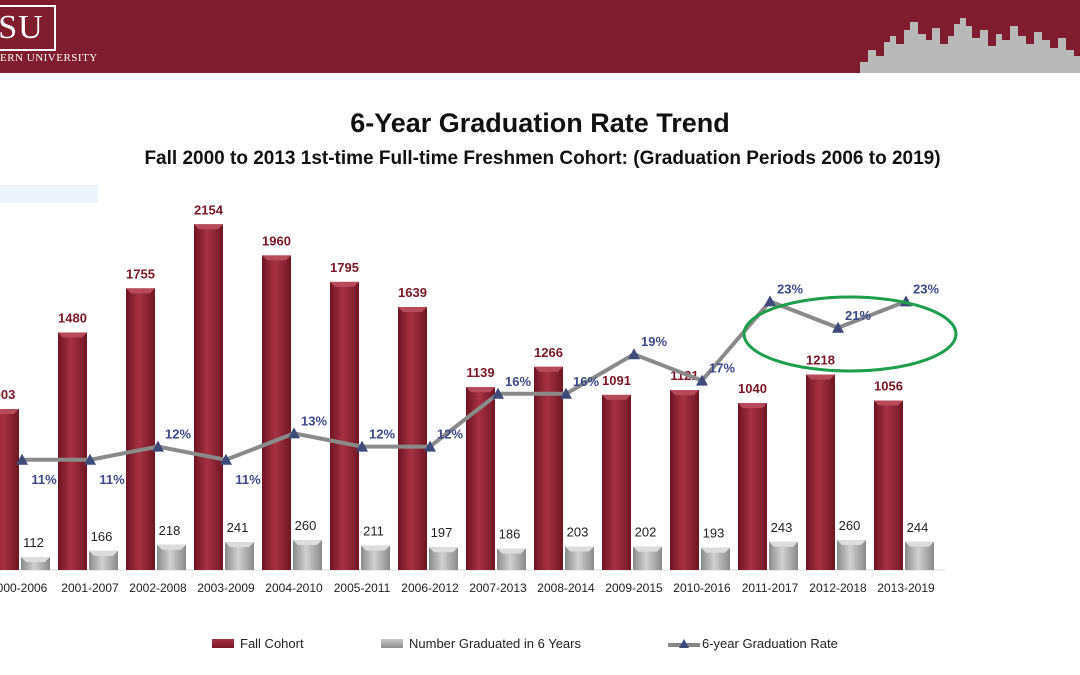 Image resolution: width=1080 pixels, height=675 pixels. Describe the element at coordinates (223, 643) in the screenshot. I see `legend-swatch-red` at that location.